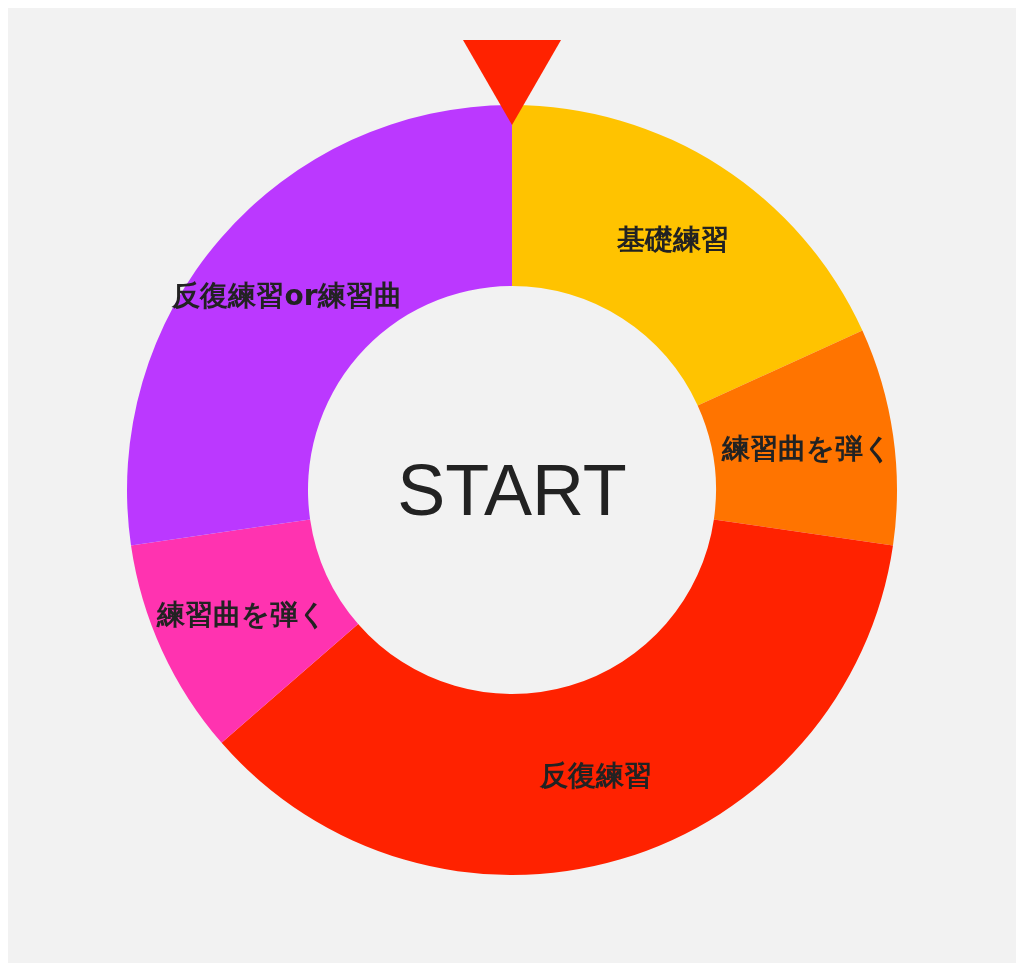 The image size is (1024, 971). I want to click on slice-label: 基礎練習, so click(672, 240).